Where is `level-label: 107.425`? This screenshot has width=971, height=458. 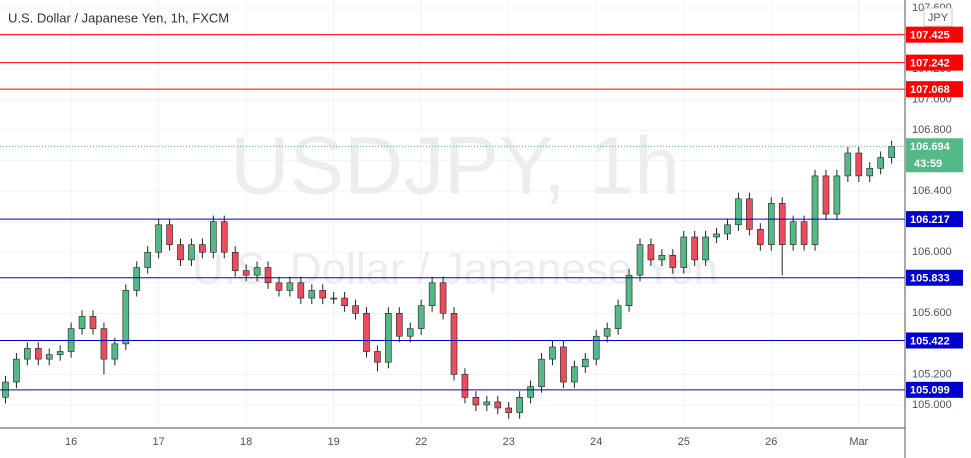
level-label: 107.425 is located at coordinates (930, 36).